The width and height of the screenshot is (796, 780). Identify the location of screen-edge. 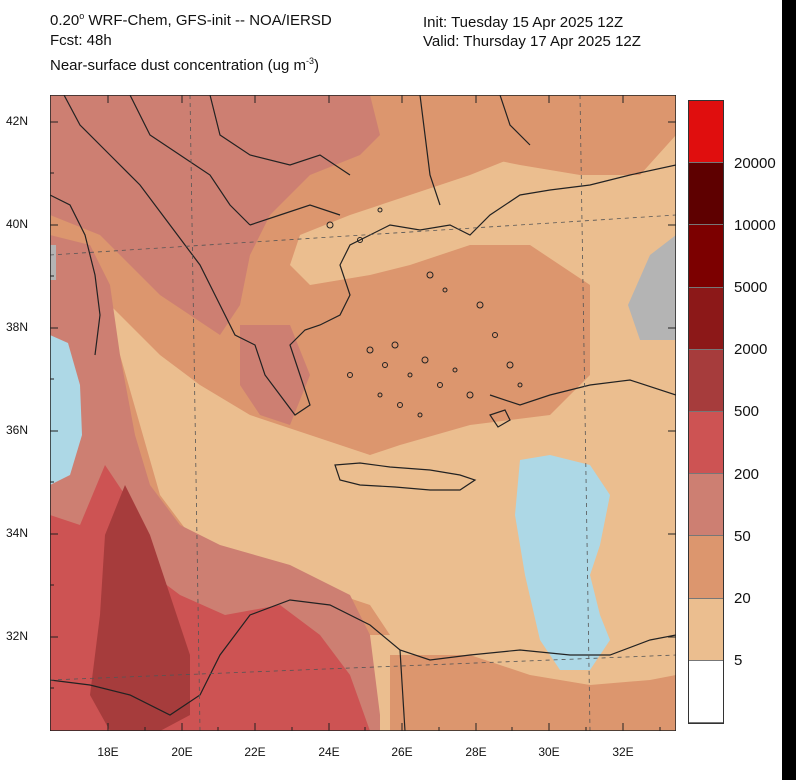
(789, 390).